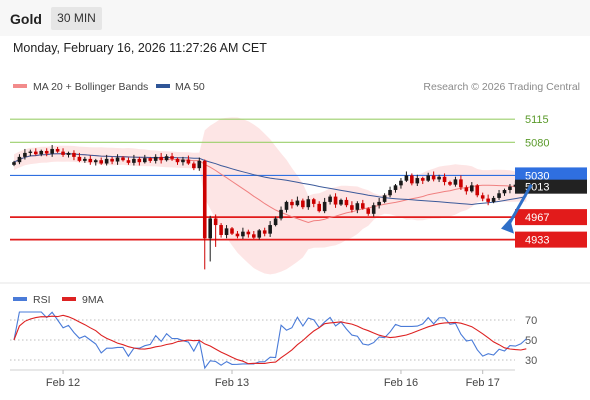  I want to click on rsi-line, so click(270, 340).